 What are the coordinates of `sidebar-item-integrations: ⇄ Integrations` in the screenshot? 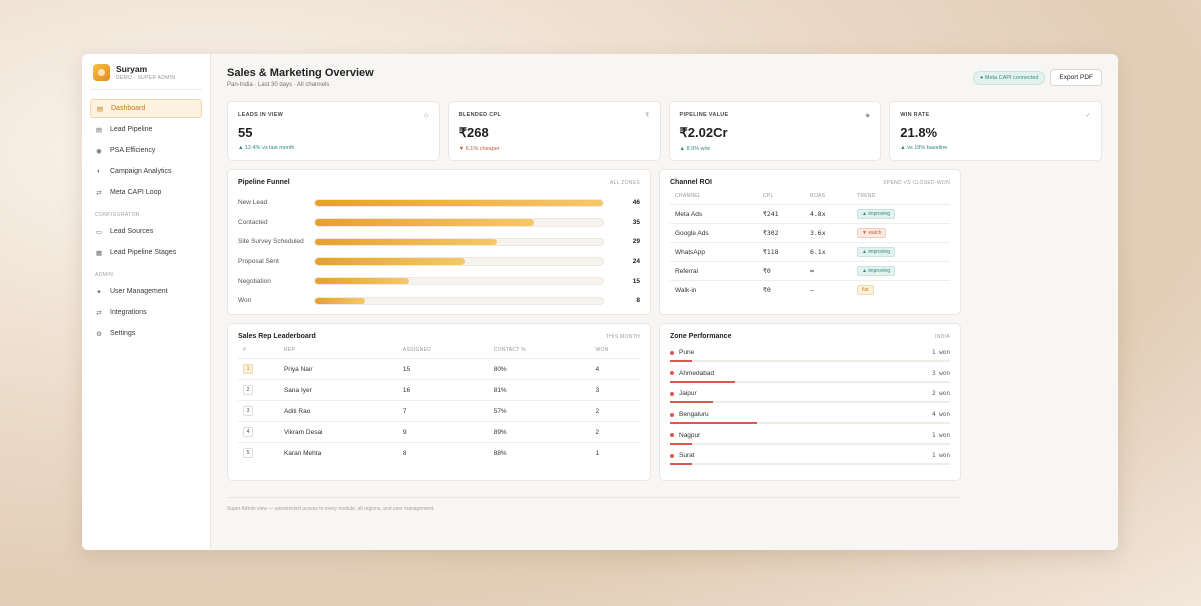 It's located at (146, 312).